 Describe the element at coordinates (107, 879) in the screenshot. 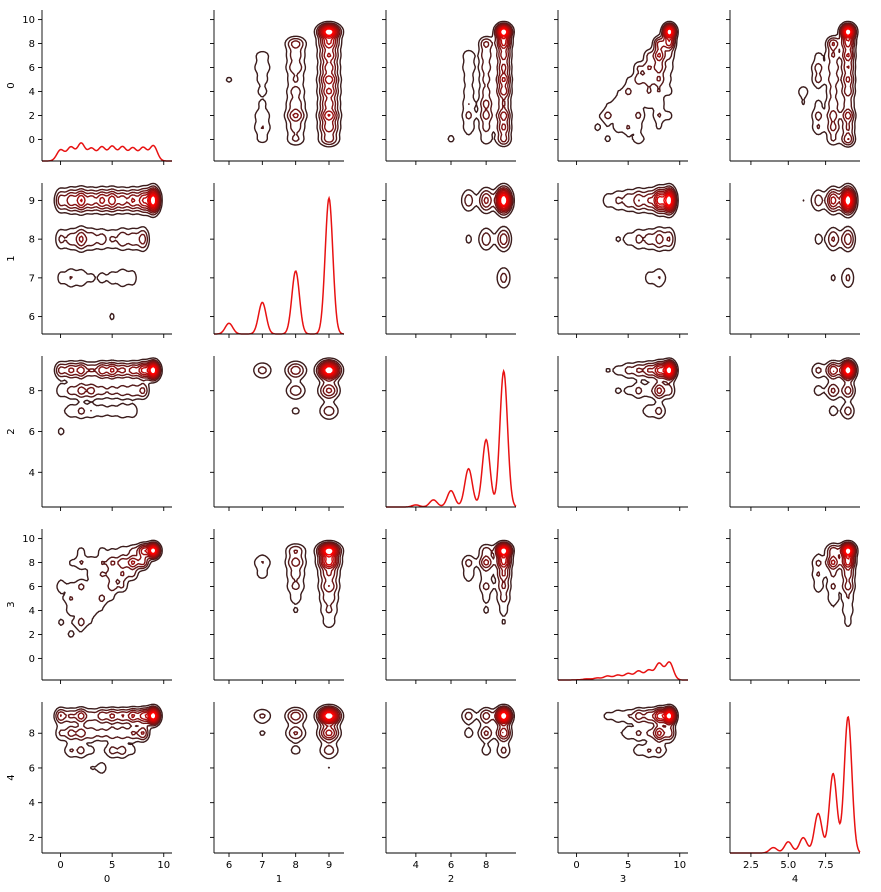

I see `x-axis-label-0: 0` at that location.